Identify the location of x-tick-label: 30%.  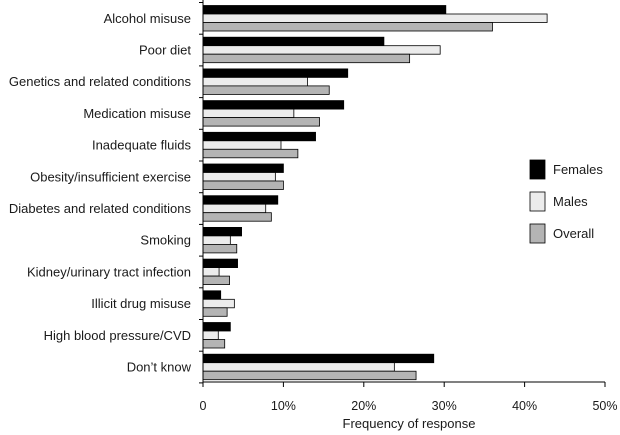
(444, 406).